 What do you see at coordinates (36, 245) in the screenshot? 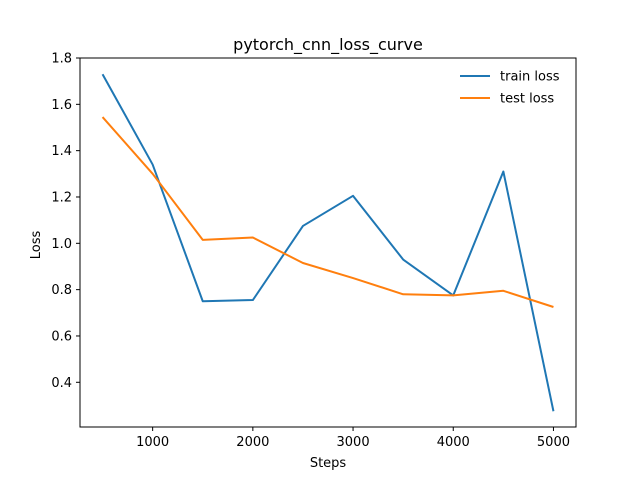
I see `y-axis-title: Loss` at bounding box center [36, 245].